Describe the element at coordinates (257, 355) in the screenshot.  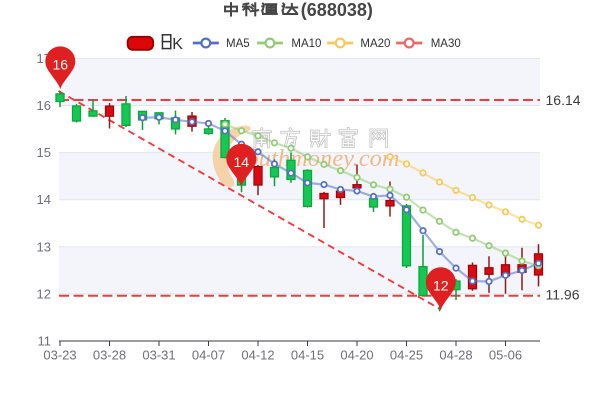
I see `svg-text: 04-12` at that location.